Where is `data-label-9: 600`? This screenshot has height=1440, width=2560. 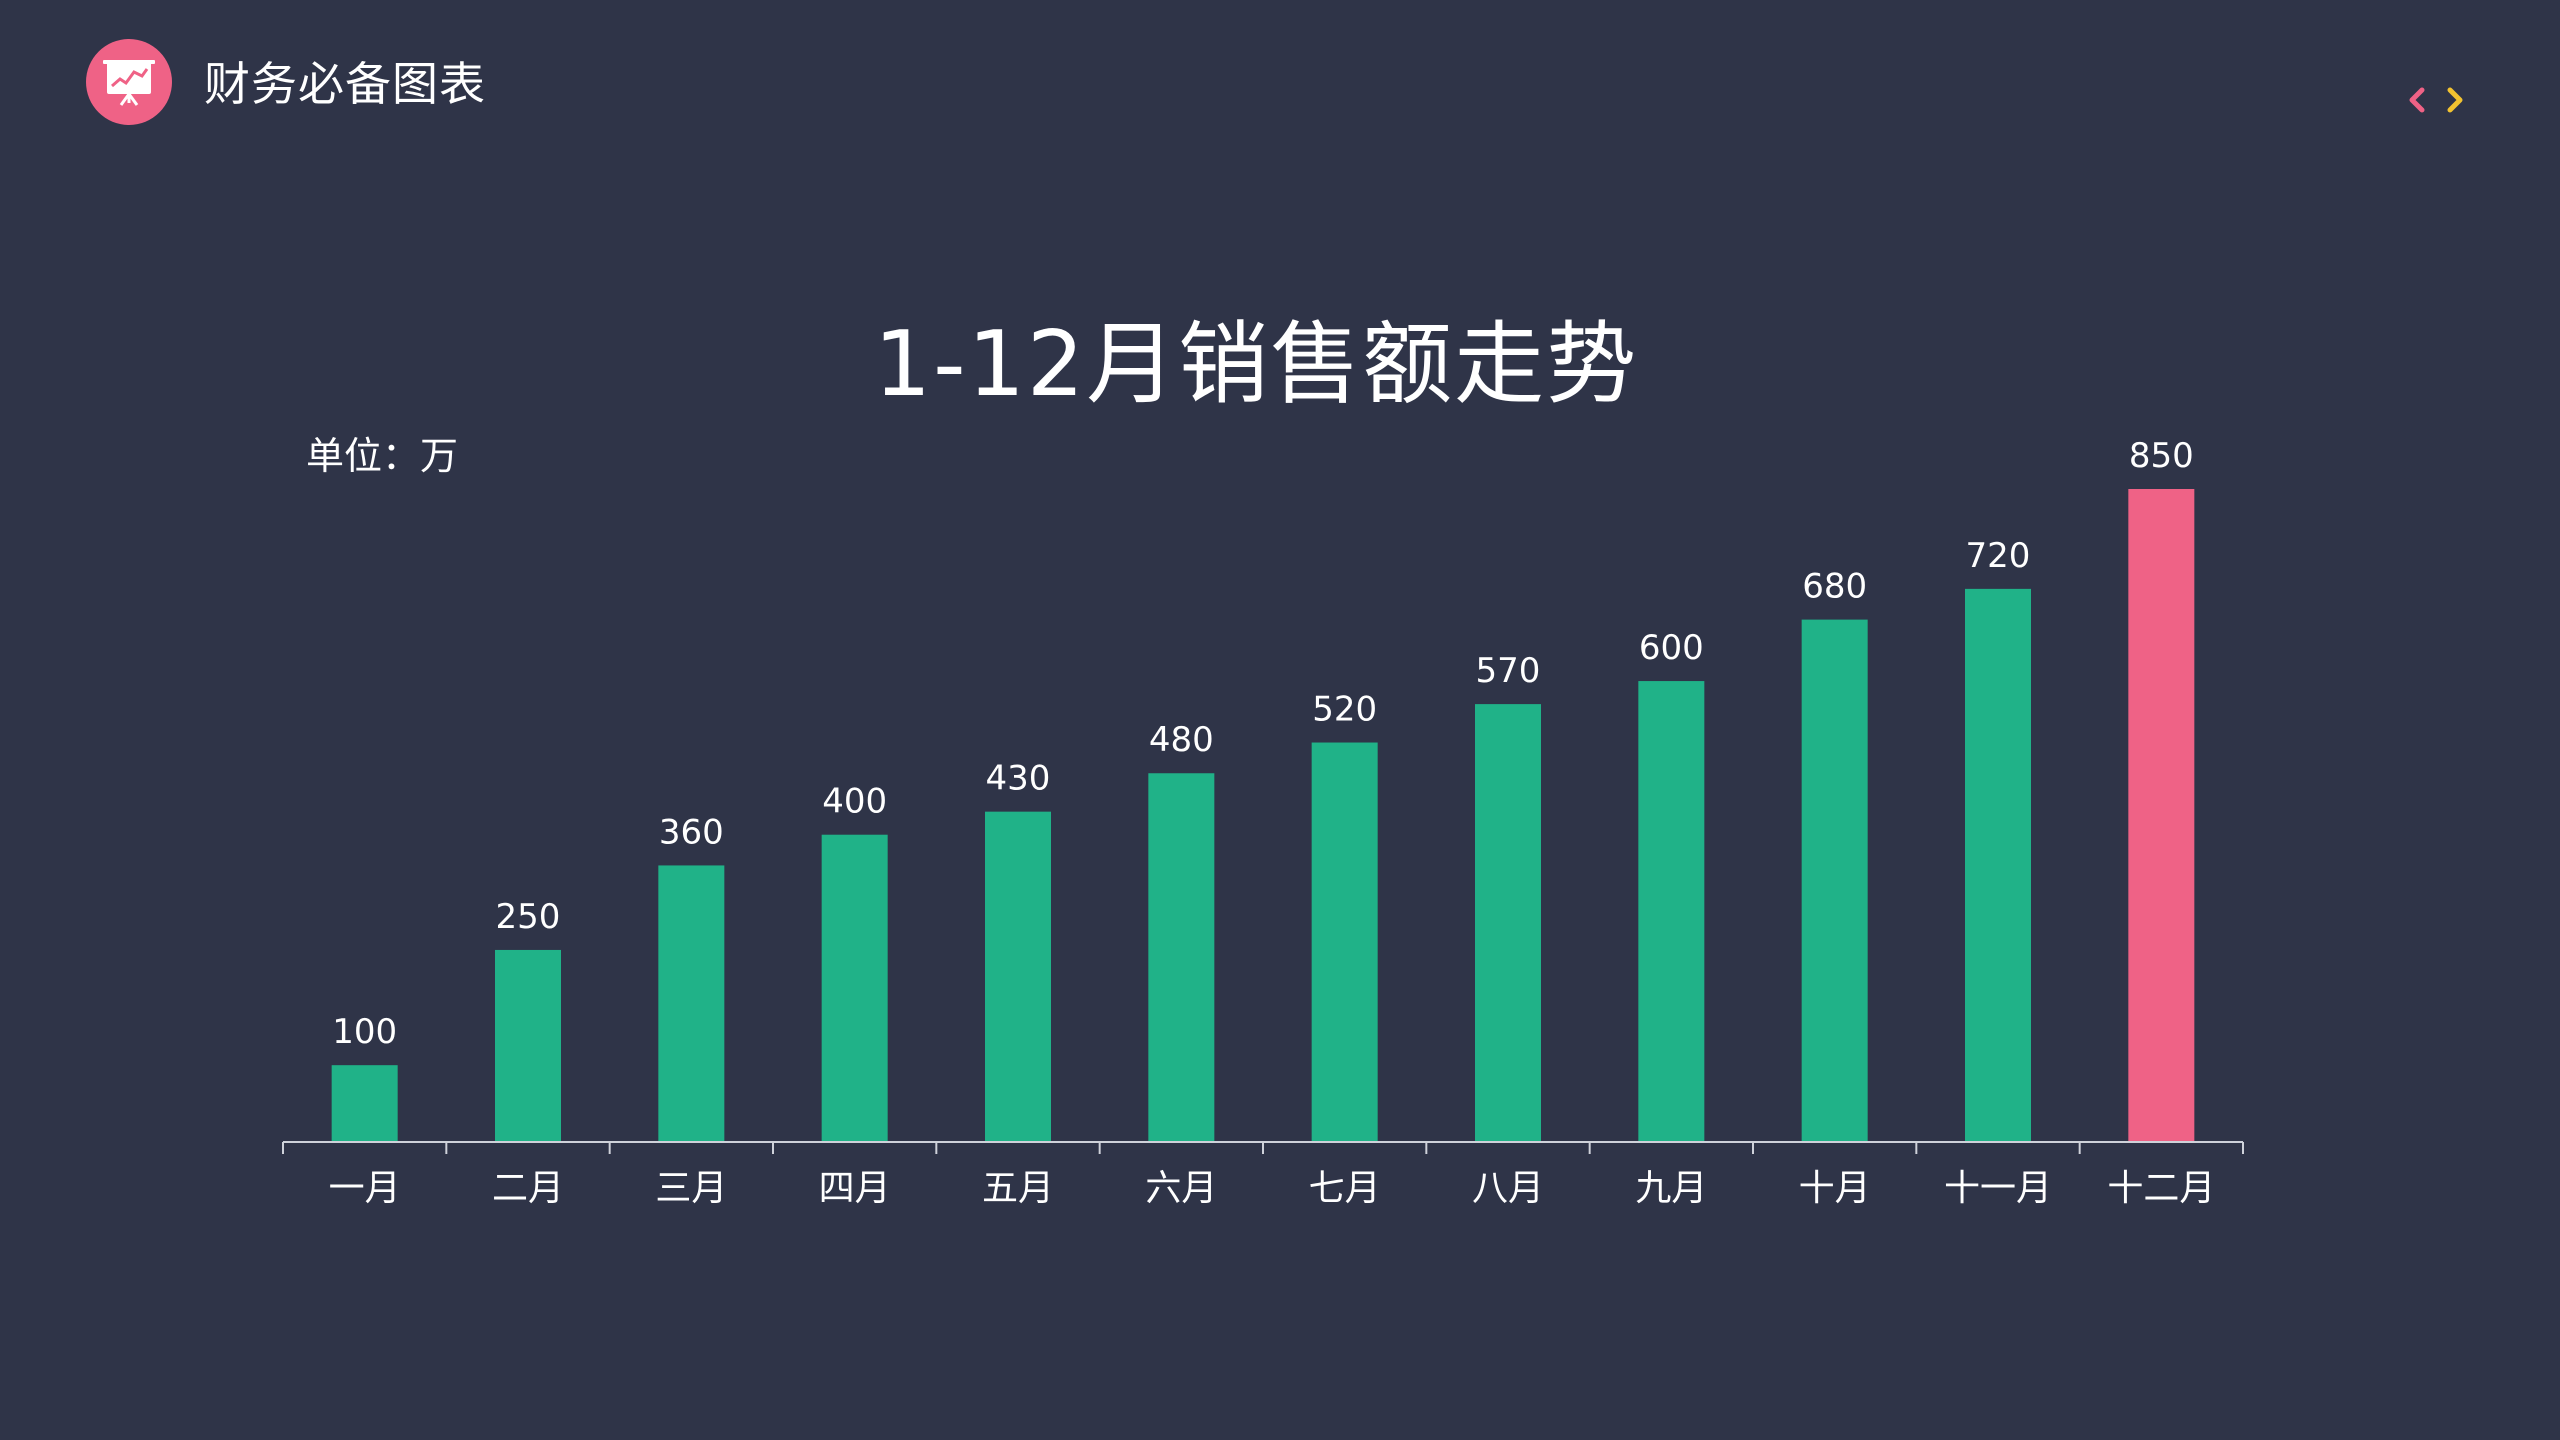 data-label-9: 600 is located at coordinates (1671, 648).